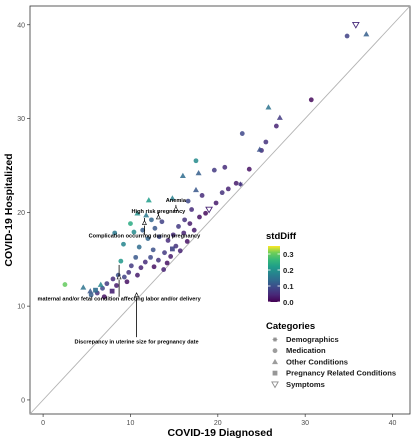 The height and width of the screenshot is (440, 419). Describe the element at coordinates (9, 209) in the screenshot. I see `y-axis-title: COVID-19 Hospitalized` at that location.